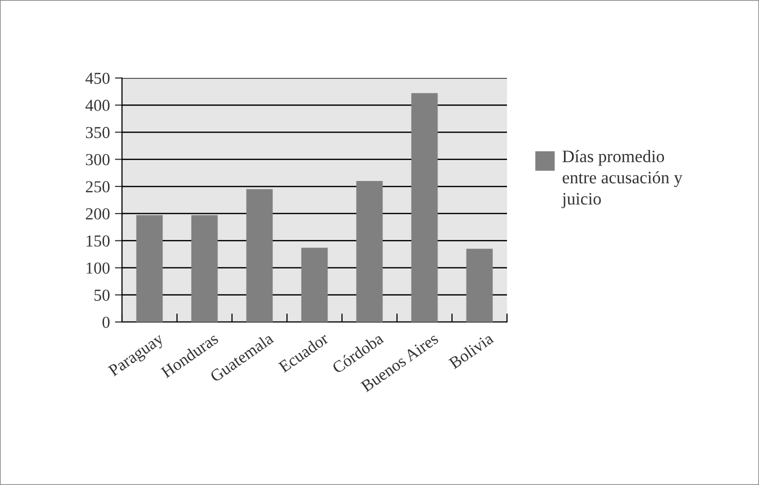 The width and height of the screenshot is (759, 485). What do you see at coordinates (98, 106) in the screenshot?
I see `y-tick-label: 400` at bounding box center [98, 106].